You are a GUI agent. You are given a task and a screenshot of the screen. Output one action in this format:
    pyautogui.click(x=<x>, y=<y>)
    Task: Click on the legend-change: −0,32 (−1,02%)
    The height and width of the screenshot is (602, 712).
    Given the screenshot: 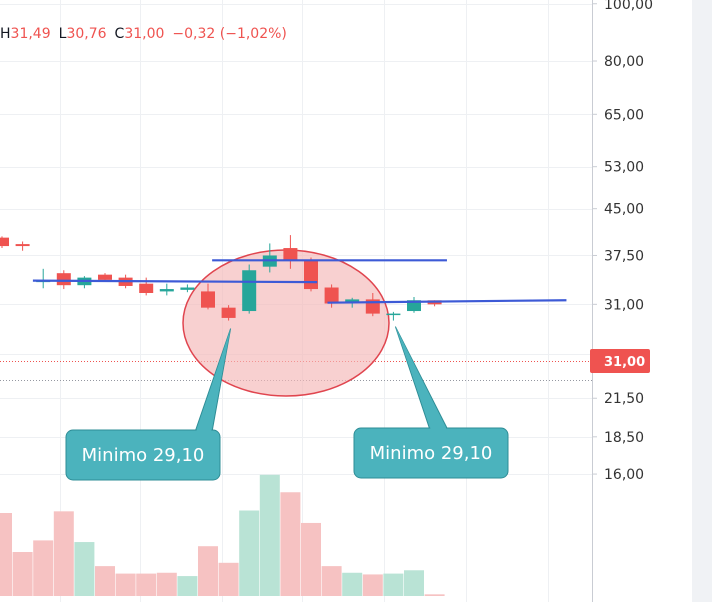 What is the action you would take?
    pyautogui.click(x=229, y=34)
    